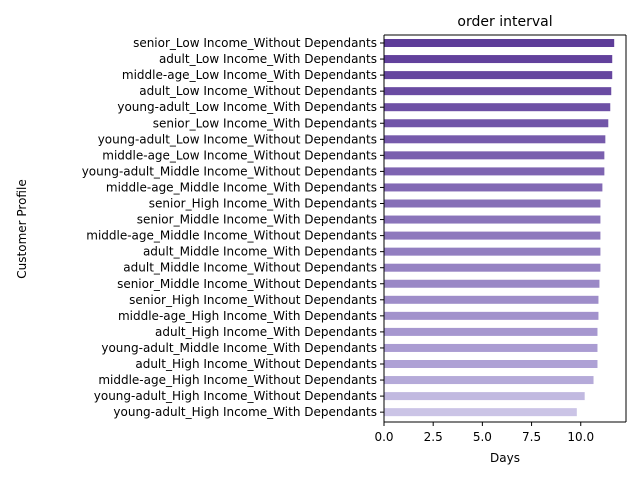  I want to click on y-tick-label: adult_Low Income_Without Dependants, so click(258, 91).